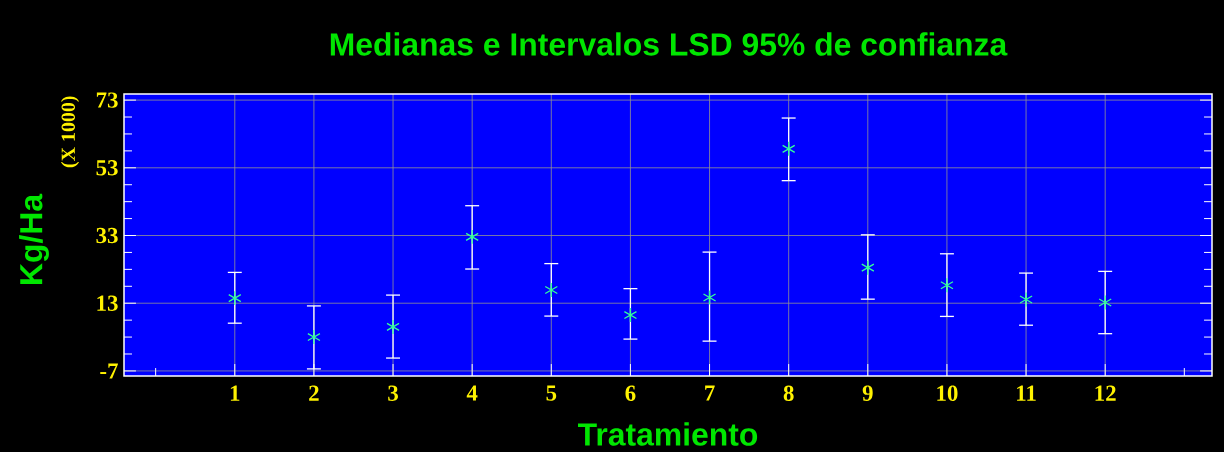 The image size is (1224, 452). Describe the element at coordinates (472, 393) in the screenshot. I see `x-tick-label: 4` at that location.